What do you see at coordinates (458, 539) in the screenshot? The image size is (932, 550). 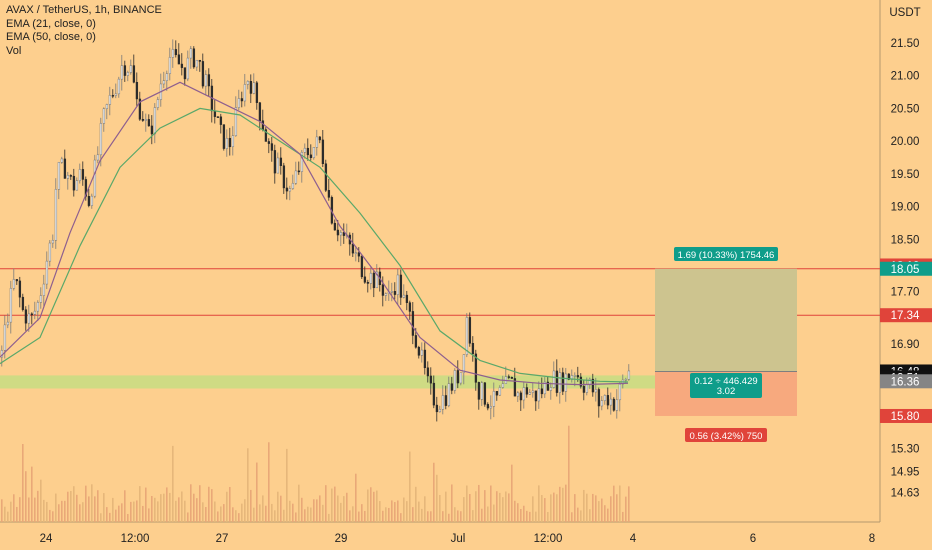 I see `time-tick-label: Jul` at bounding box center [458, 539].